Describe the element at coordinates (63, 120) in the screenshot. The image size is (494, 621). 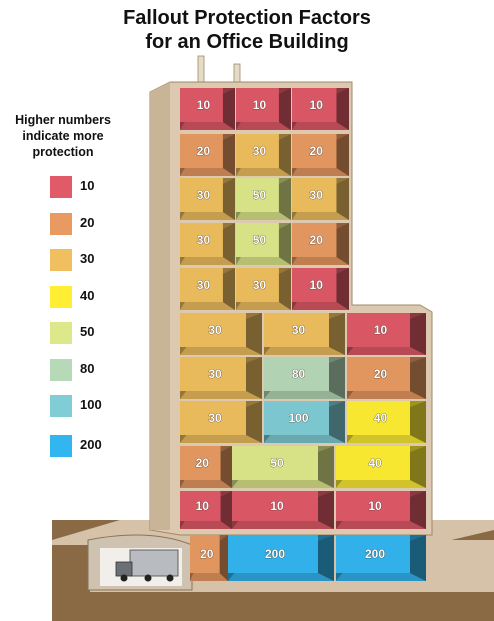
I see `legend-heading-line-1: Higher numbers` at that location.